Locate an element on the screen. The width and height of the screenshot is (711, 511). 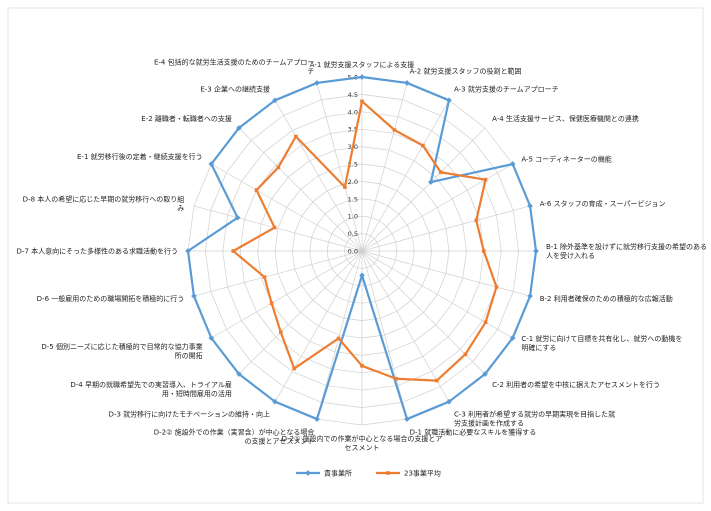
axis-label: A-1 就労支援スタッフによる支援 is located at coordinates (362, 64).